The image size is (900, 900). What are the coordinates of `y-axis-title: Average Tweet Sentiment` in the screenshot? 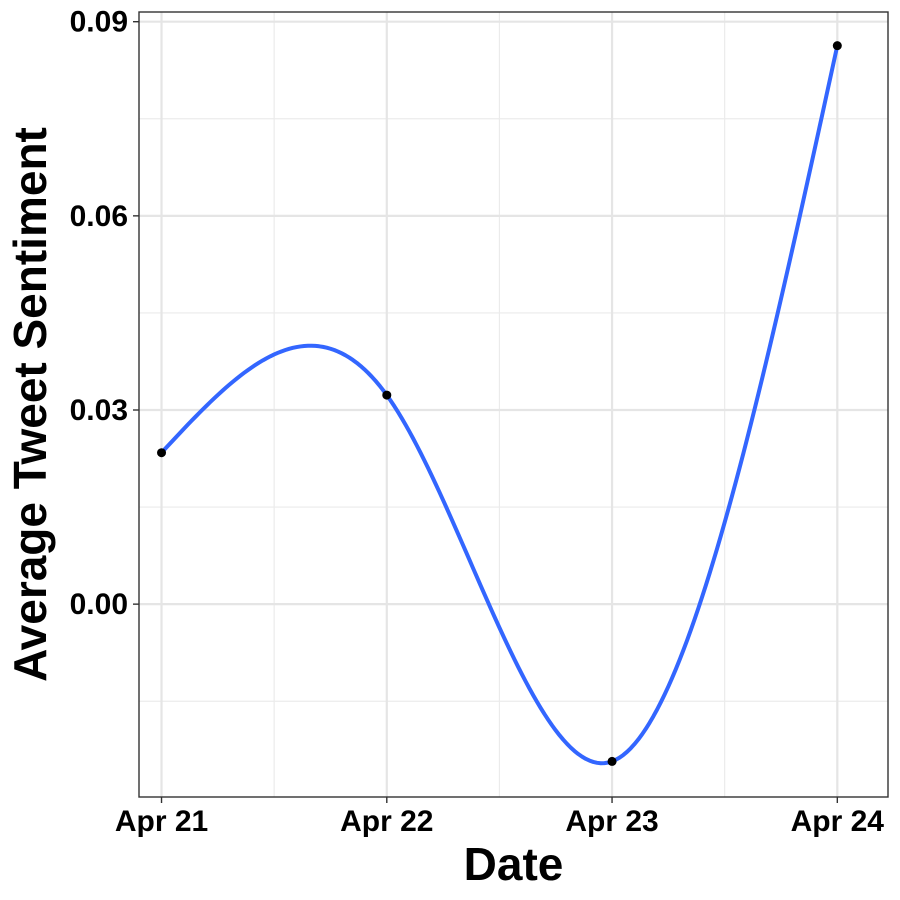 It's located at (30, 404).